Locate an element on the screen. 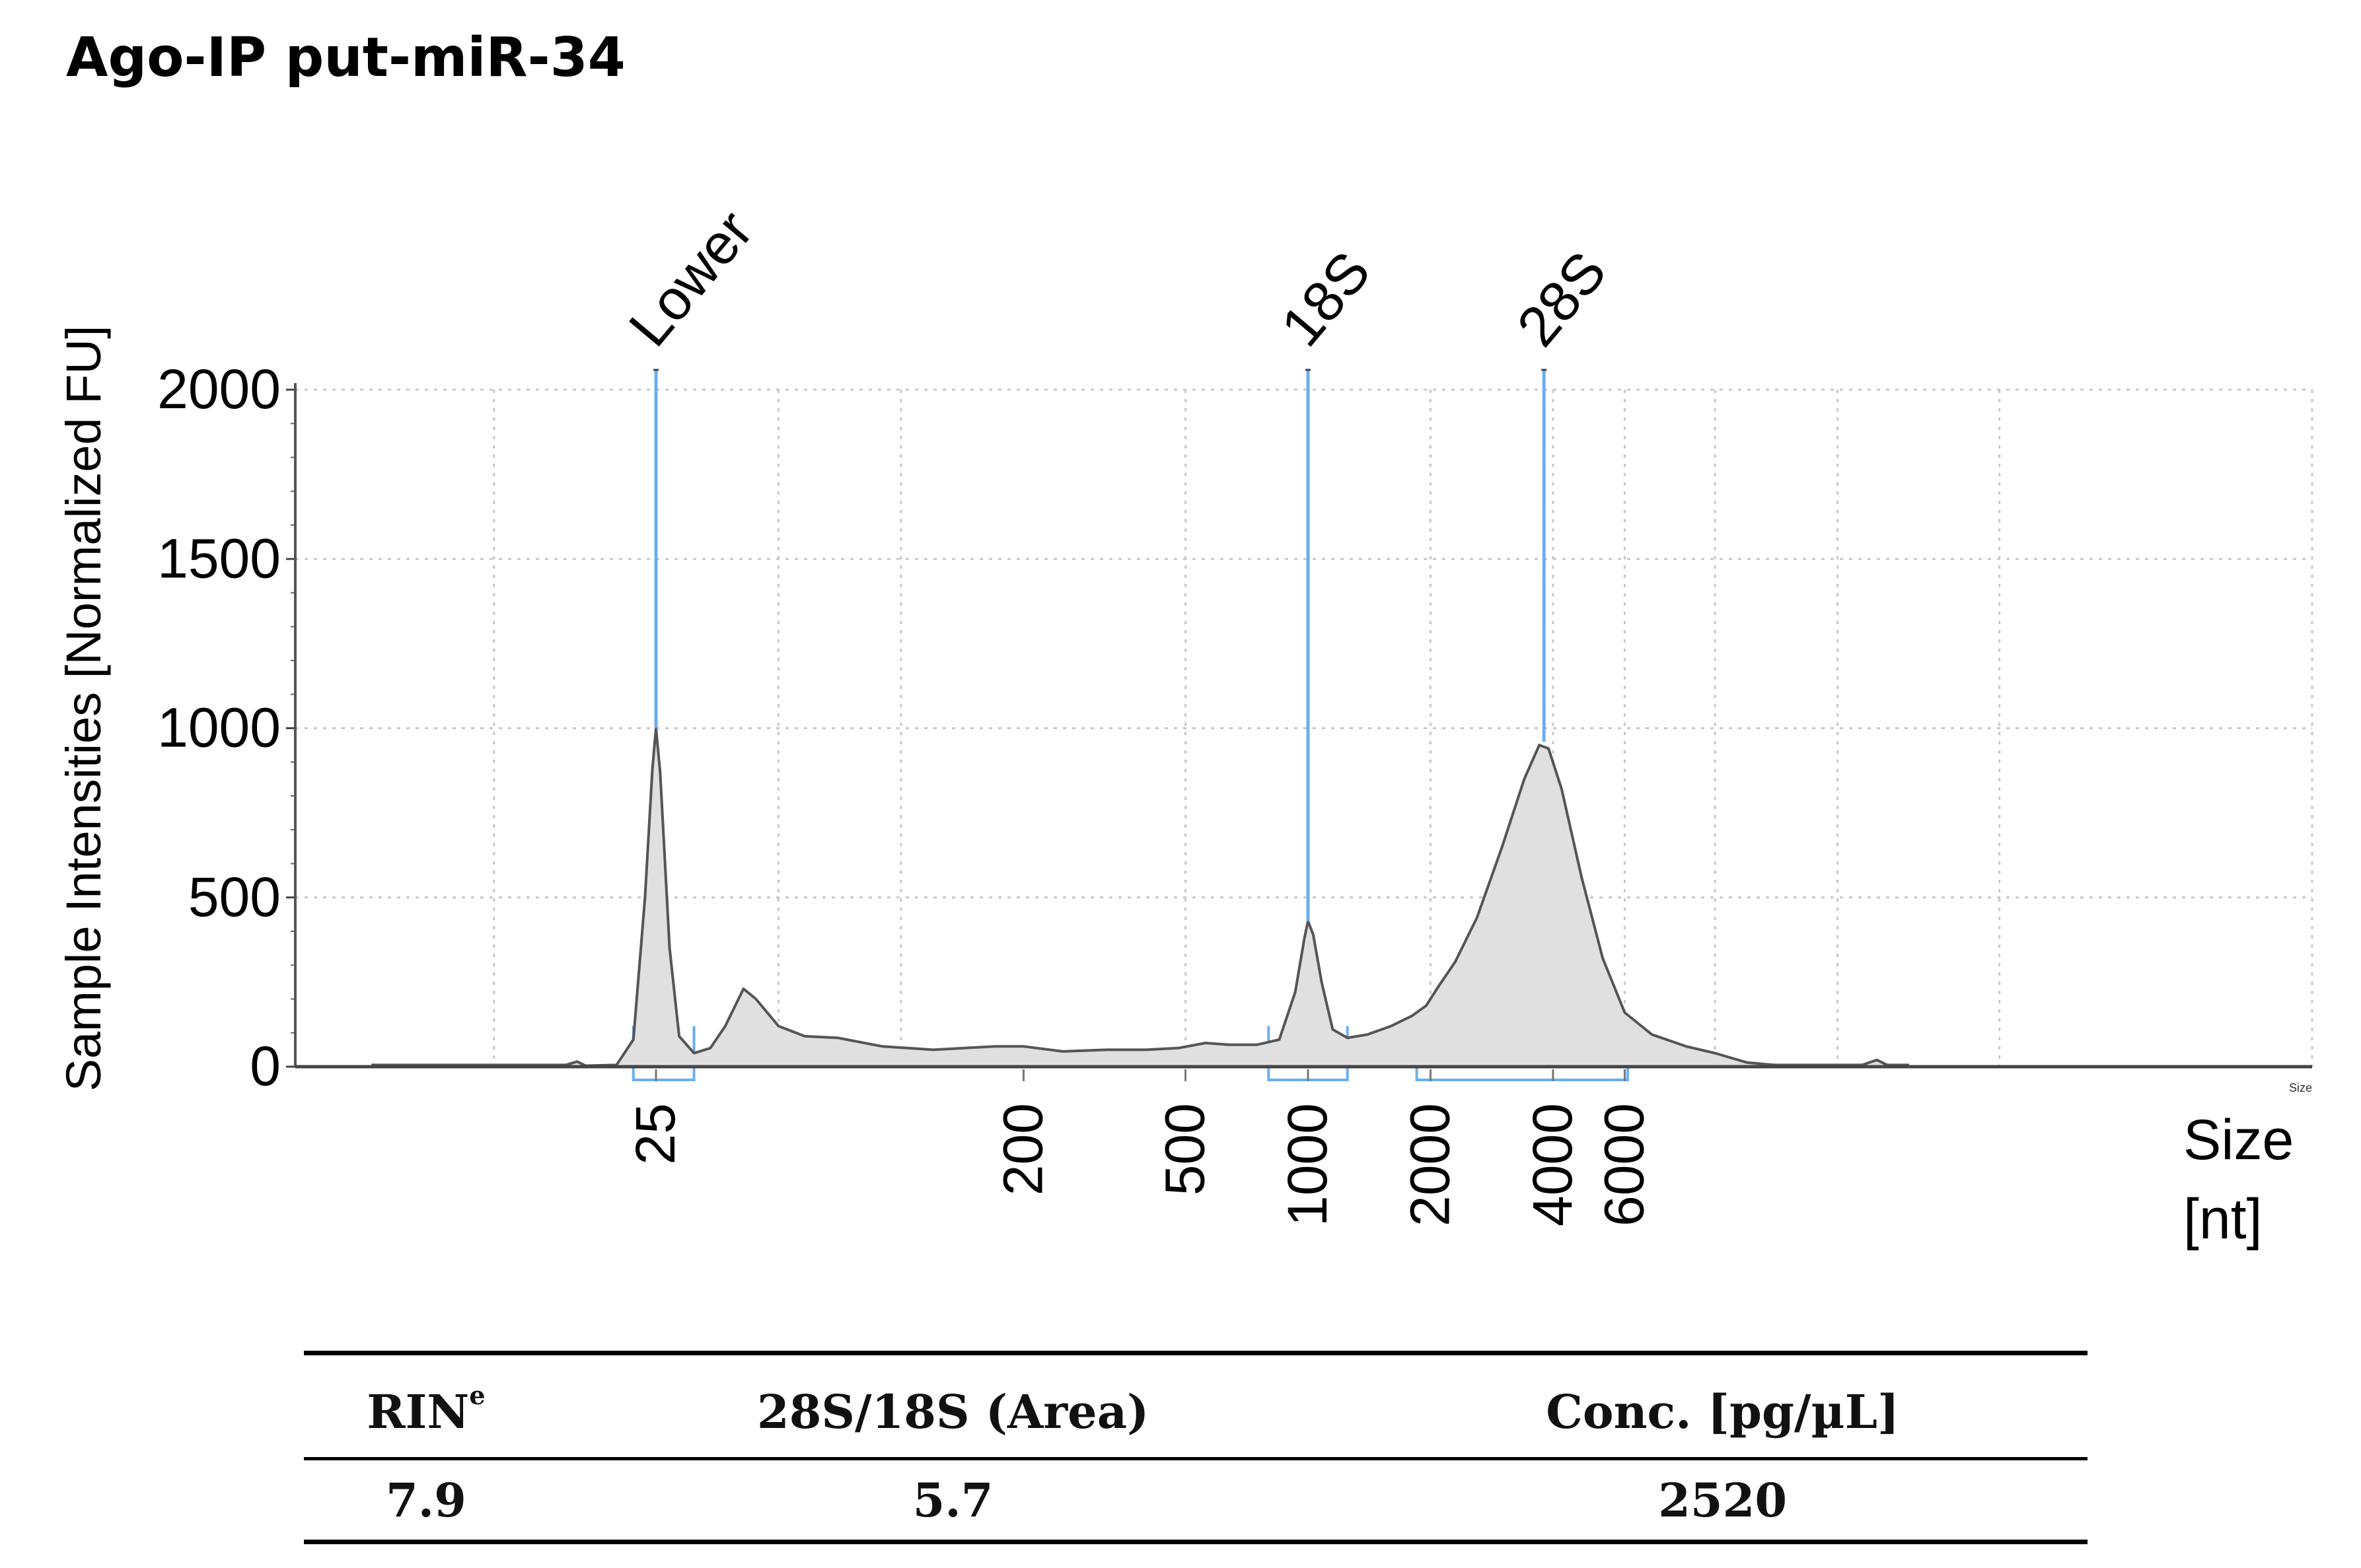 This screenshot has height=1568, width=2361. corner-size-label: Size is located at coordinates (2301, 1087).